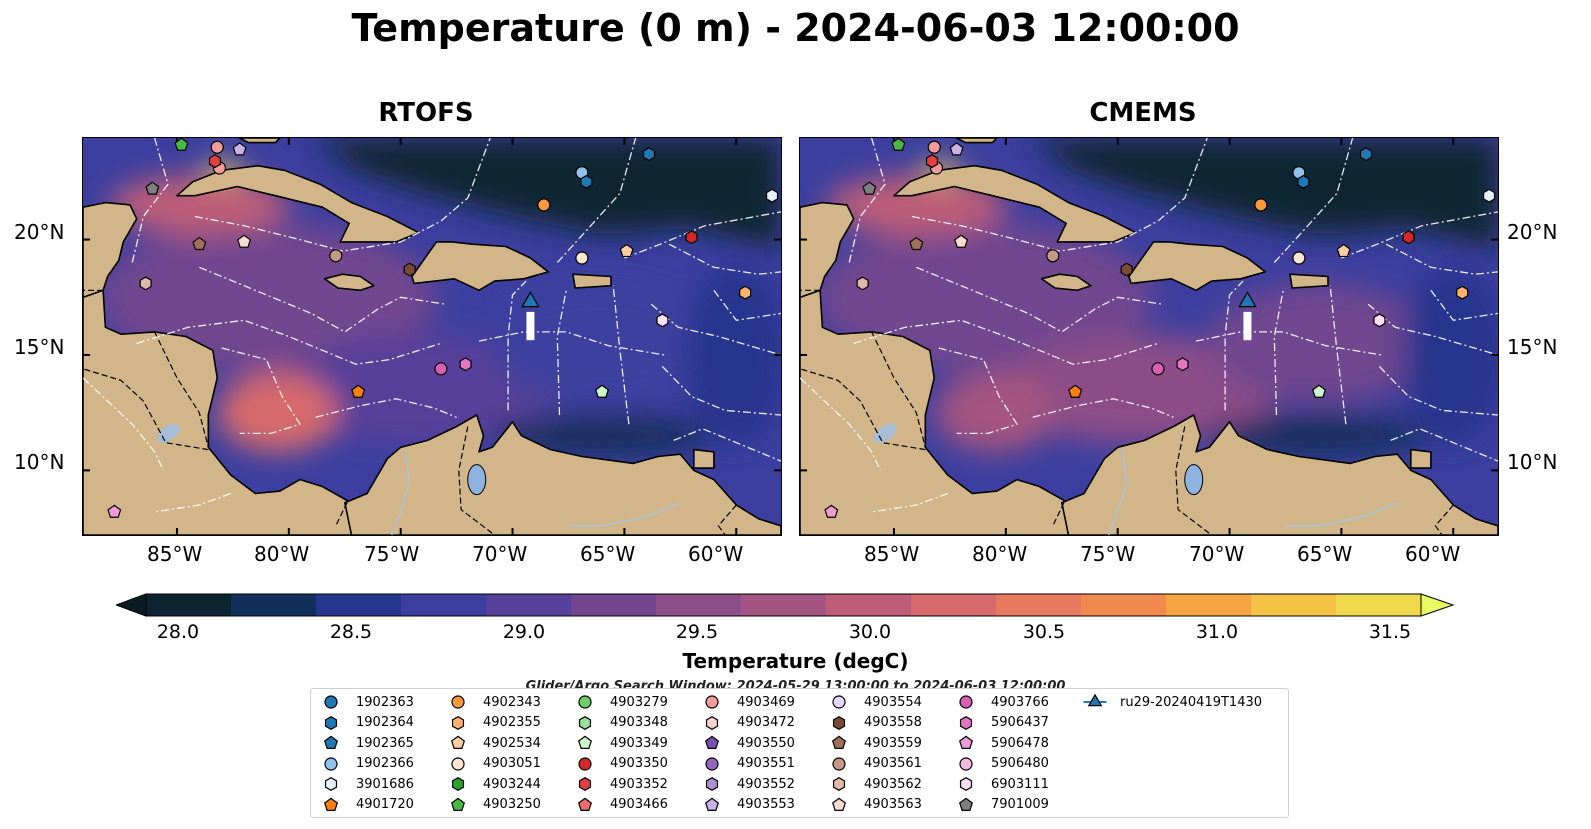  Describe the element at coordinates (366, 784) in the screenshot. I see `legend-item-3901686: 3901686` at that location.